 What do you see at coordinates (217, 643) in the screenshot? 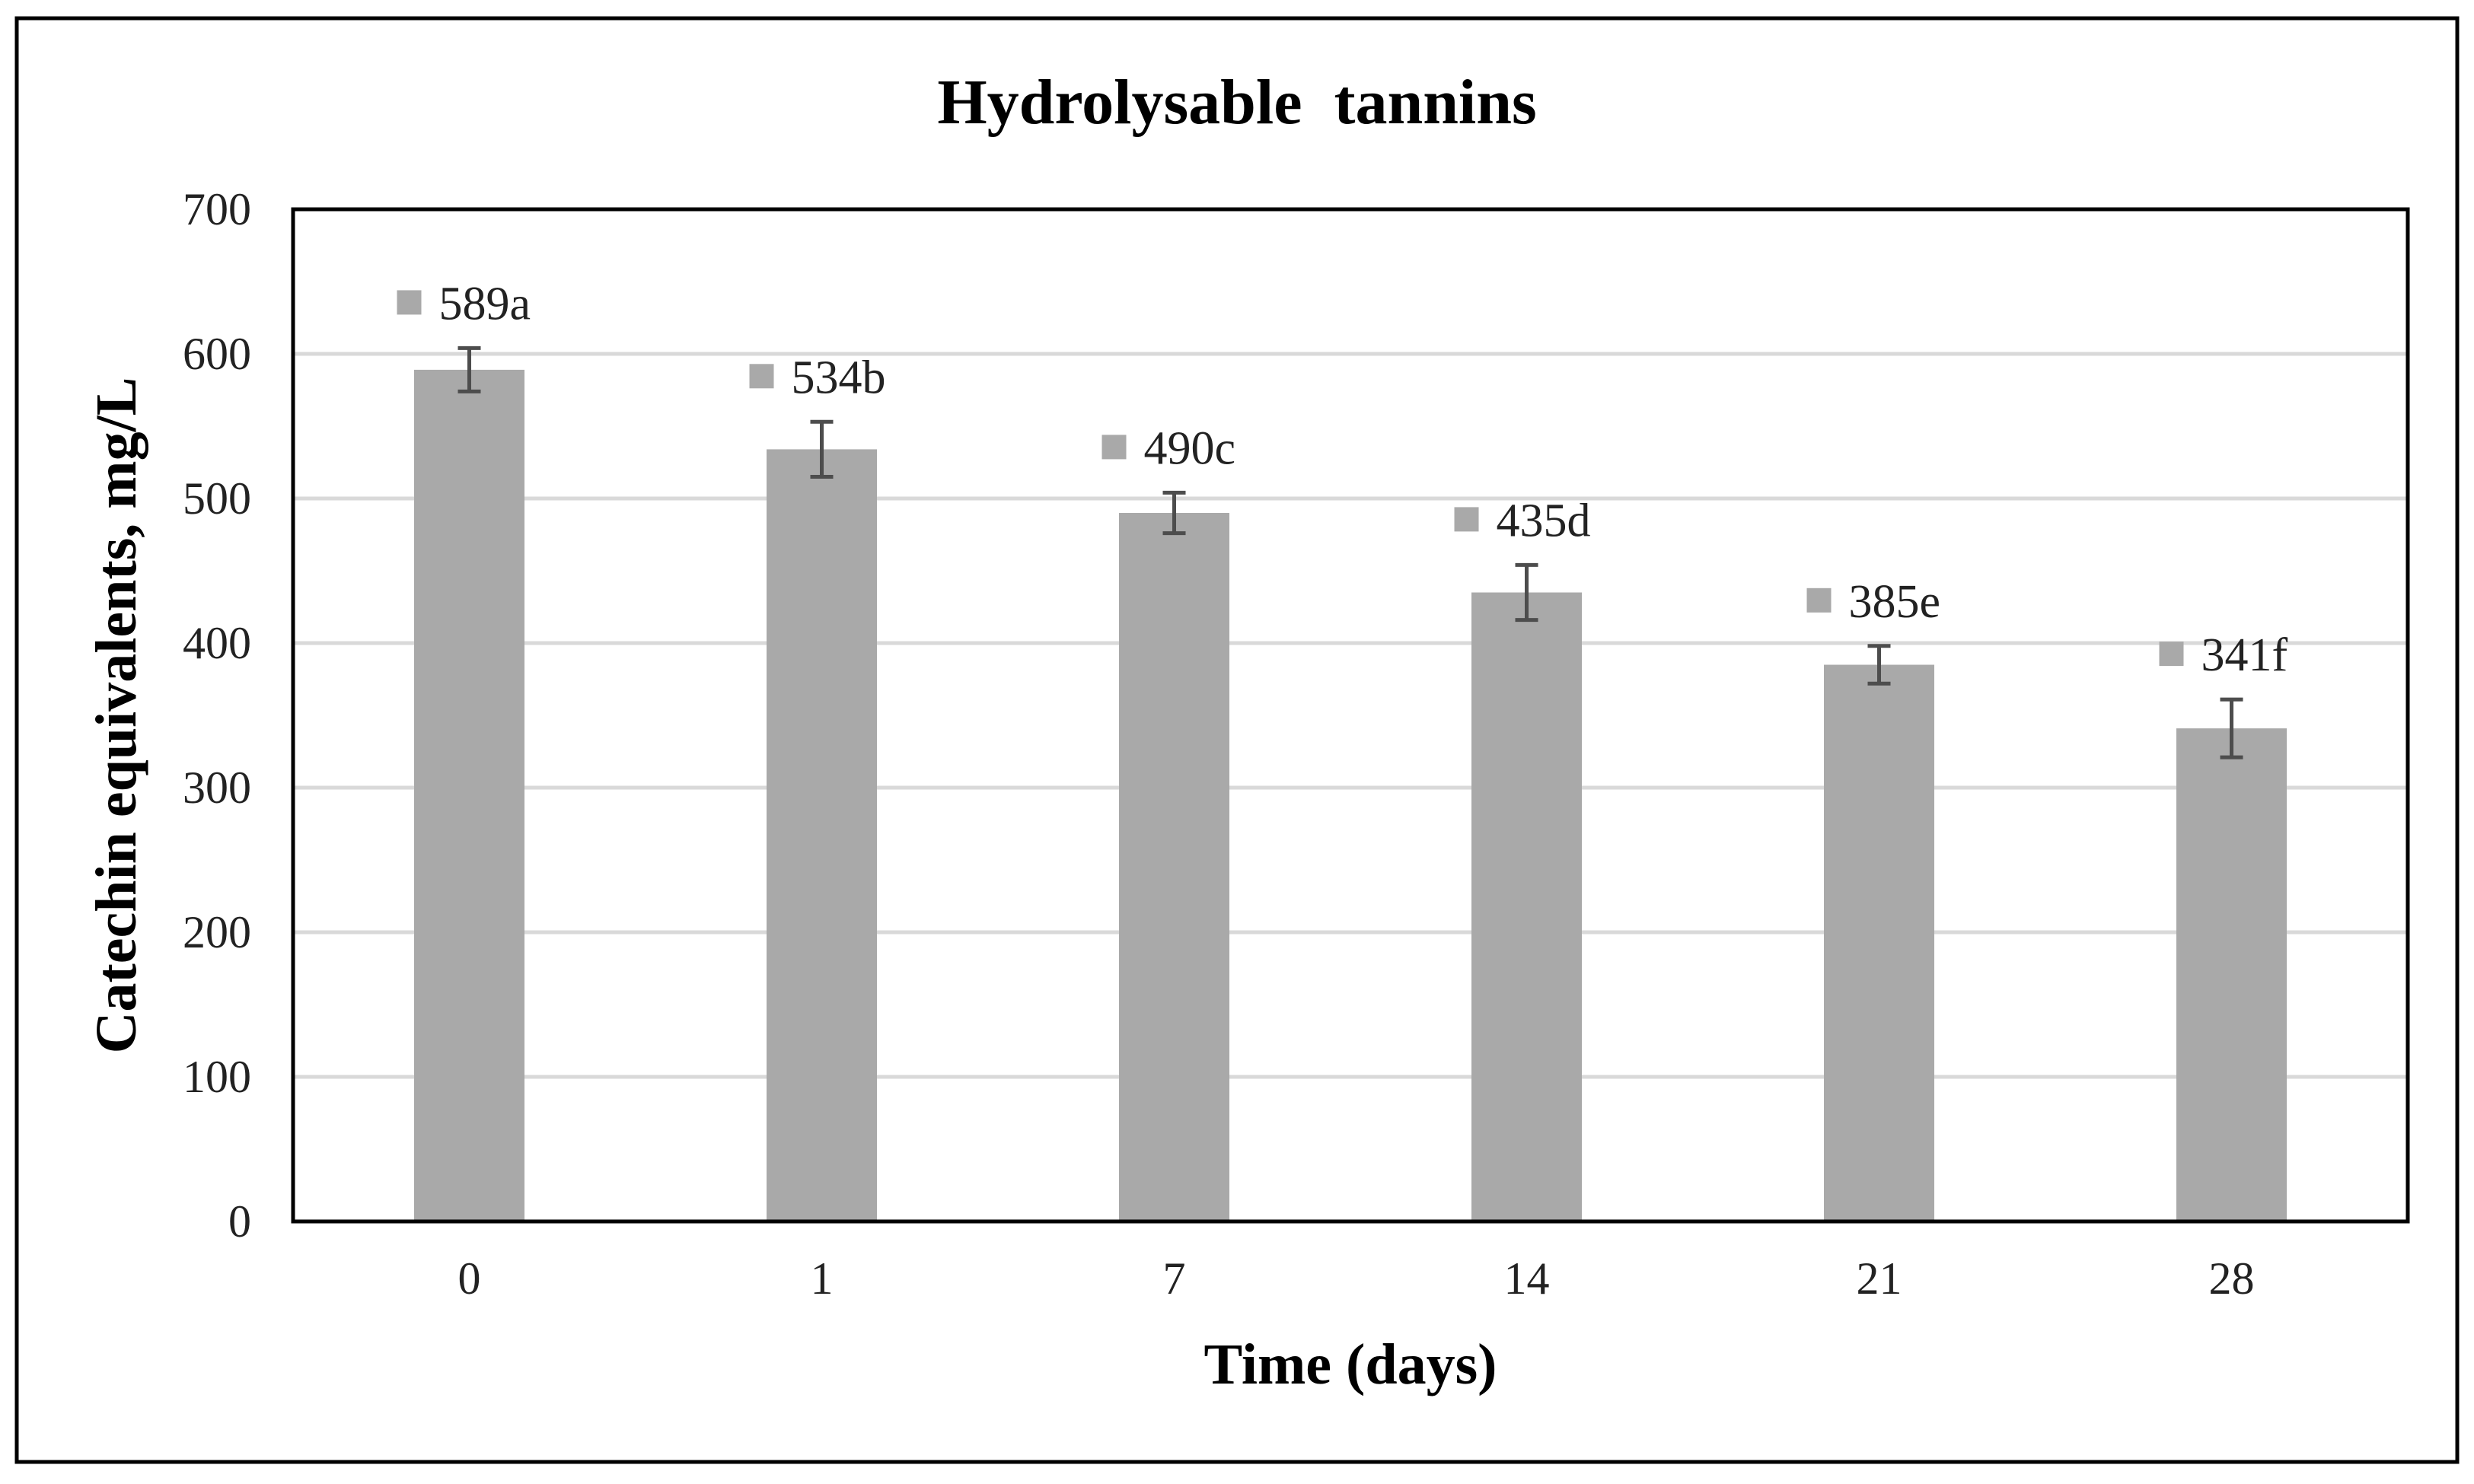
I see `y-tick-label: 400` at bounding box center [217, 643].